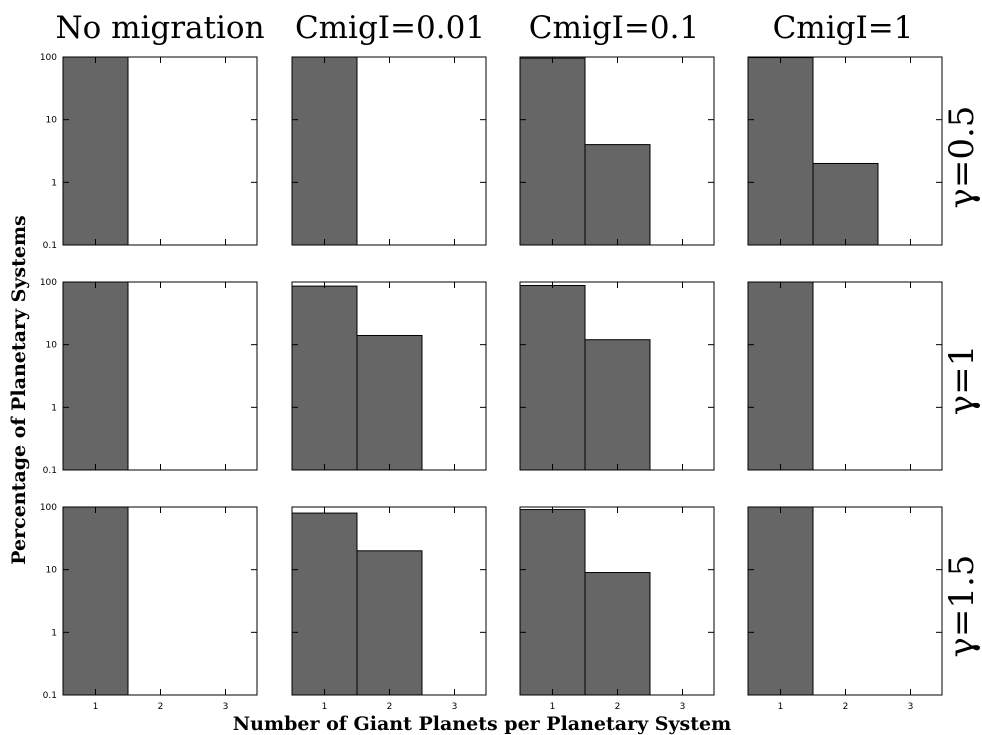  I want to click on bar-r3-c3-n1, so click(552, 602).